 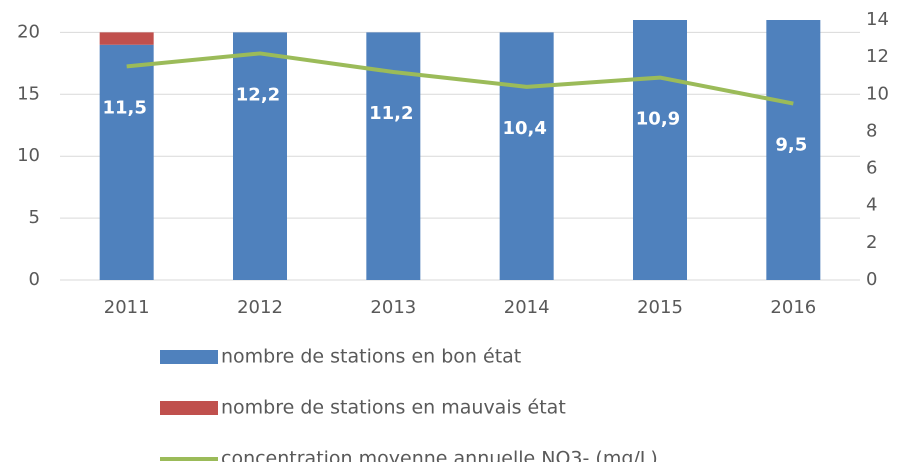 I want to click on x-tick-label: 2014, so click(x=527, y=307).